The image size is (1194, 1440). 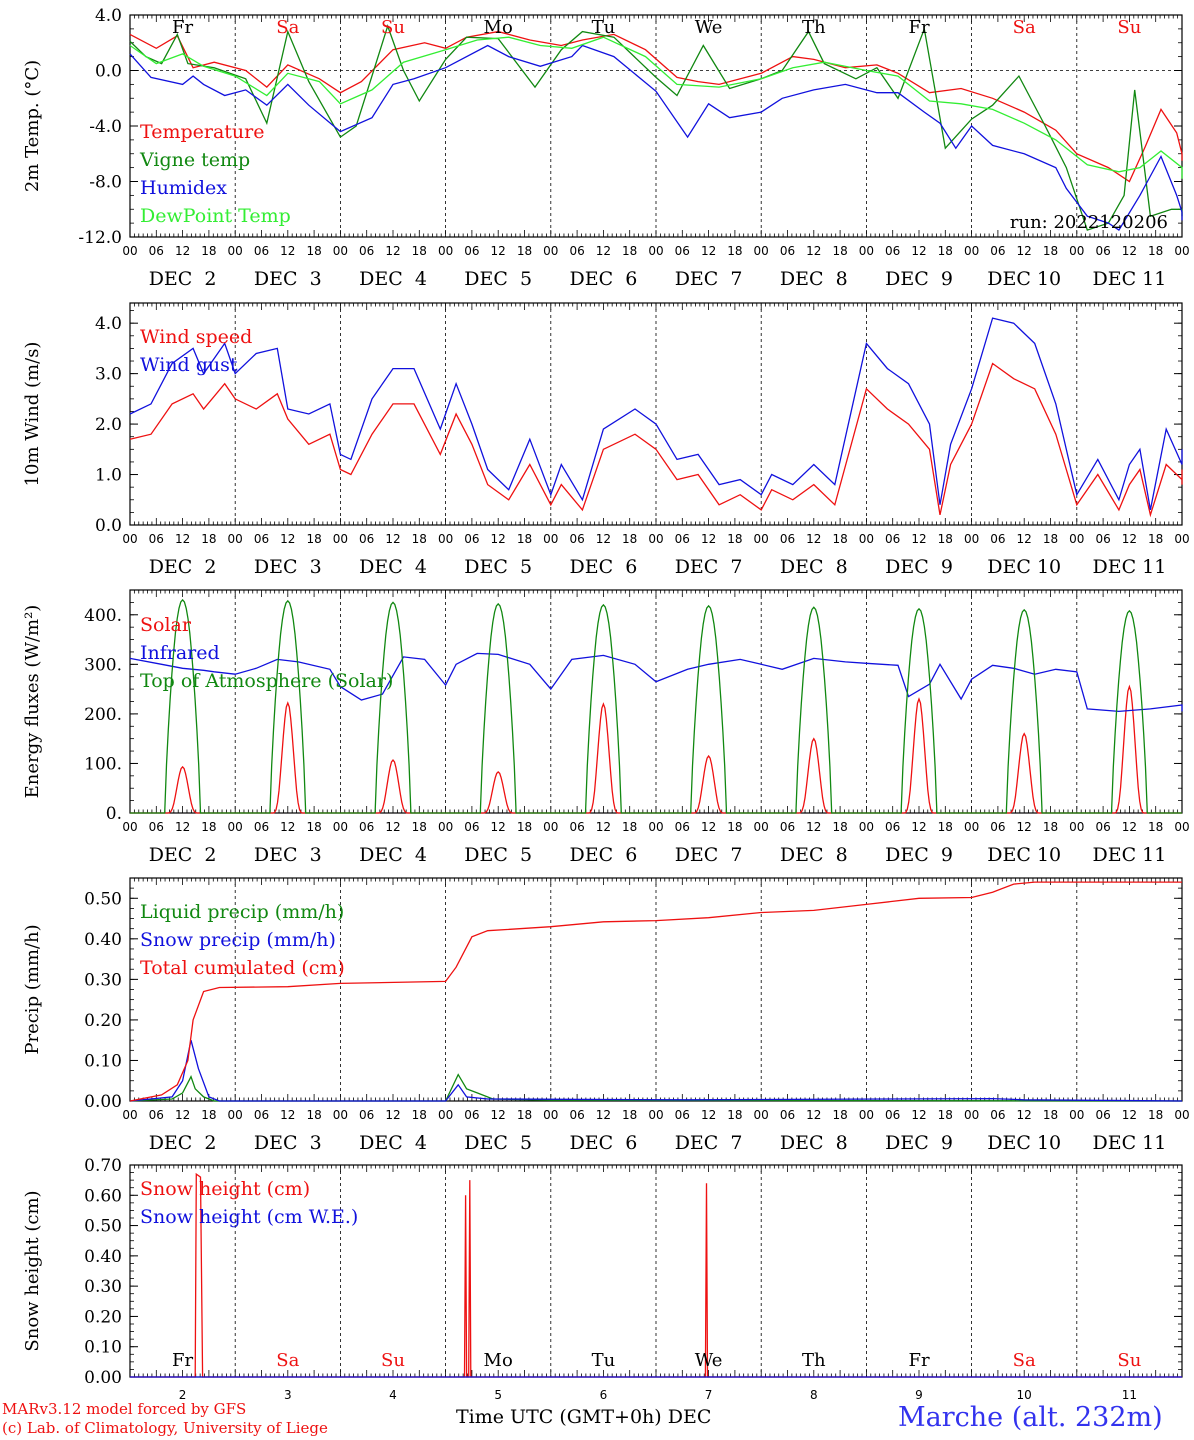 I want to click on weekday-label: Fr, so click(x=918, y=27).